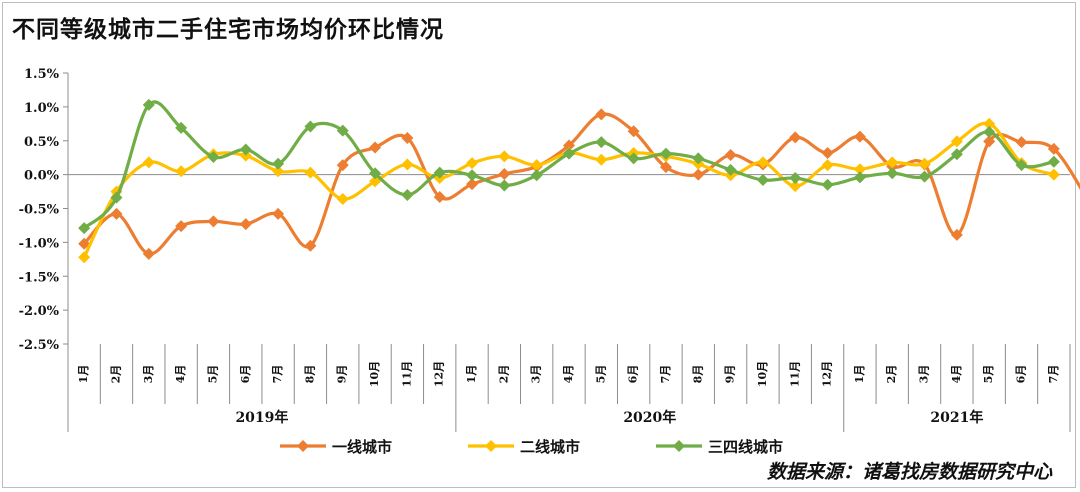 This screenshot has width=1080, height=492. Describe the element at coordinates (261, 417) in the screenshot. I see `x-year-label: 2019年` at that location.